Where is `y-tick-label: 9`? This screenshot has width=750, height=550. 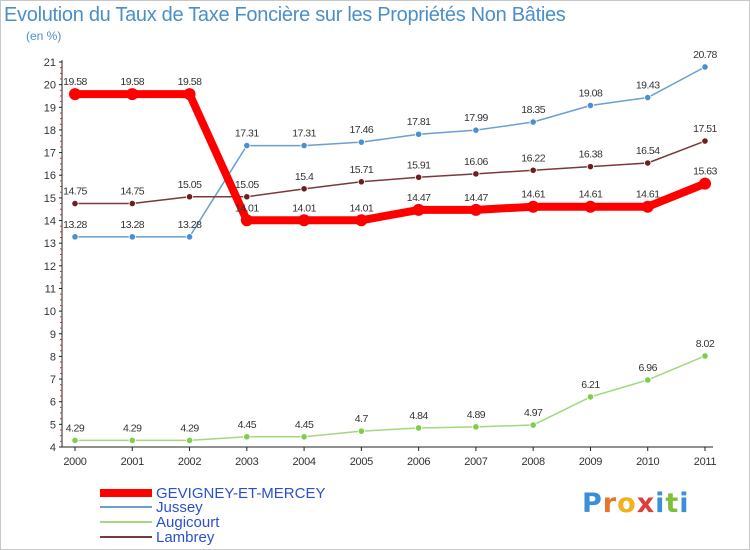
y-tick-label: 9 is located at coordinates (53, 335).